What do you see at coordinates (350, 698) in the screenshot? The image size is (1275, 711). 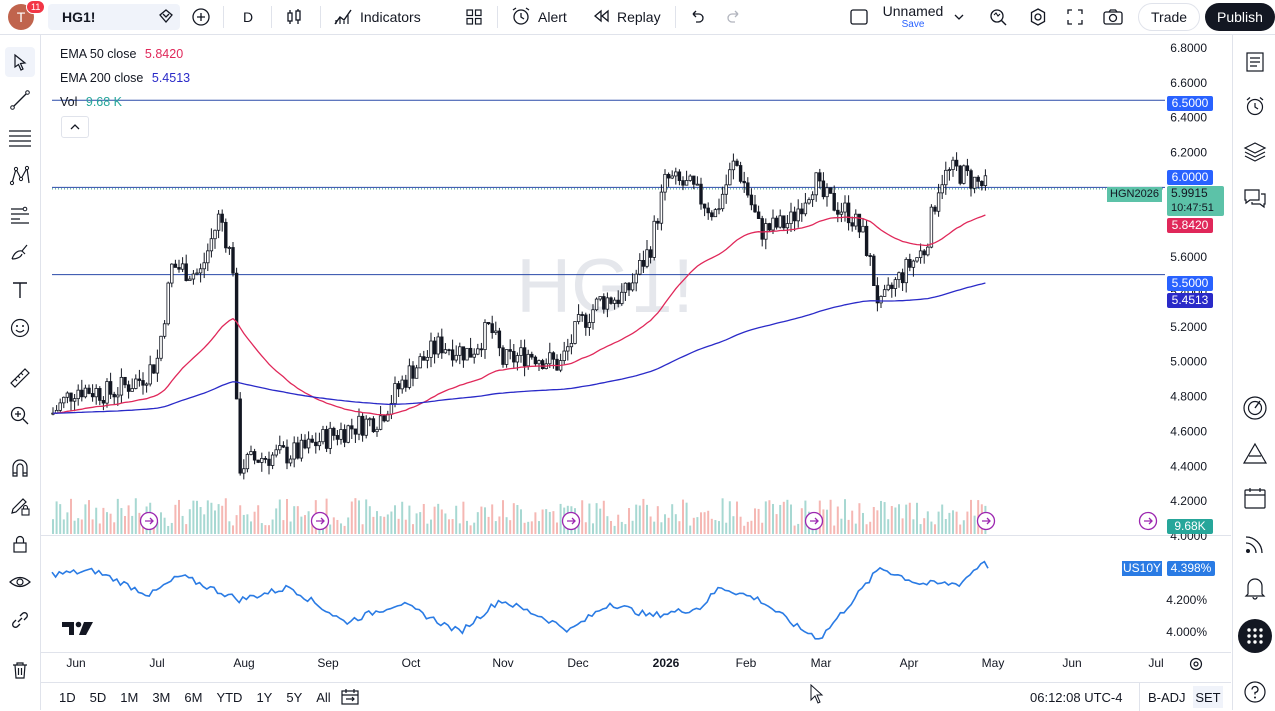 I see `date-range-icon` at bounding box center [350, 698].